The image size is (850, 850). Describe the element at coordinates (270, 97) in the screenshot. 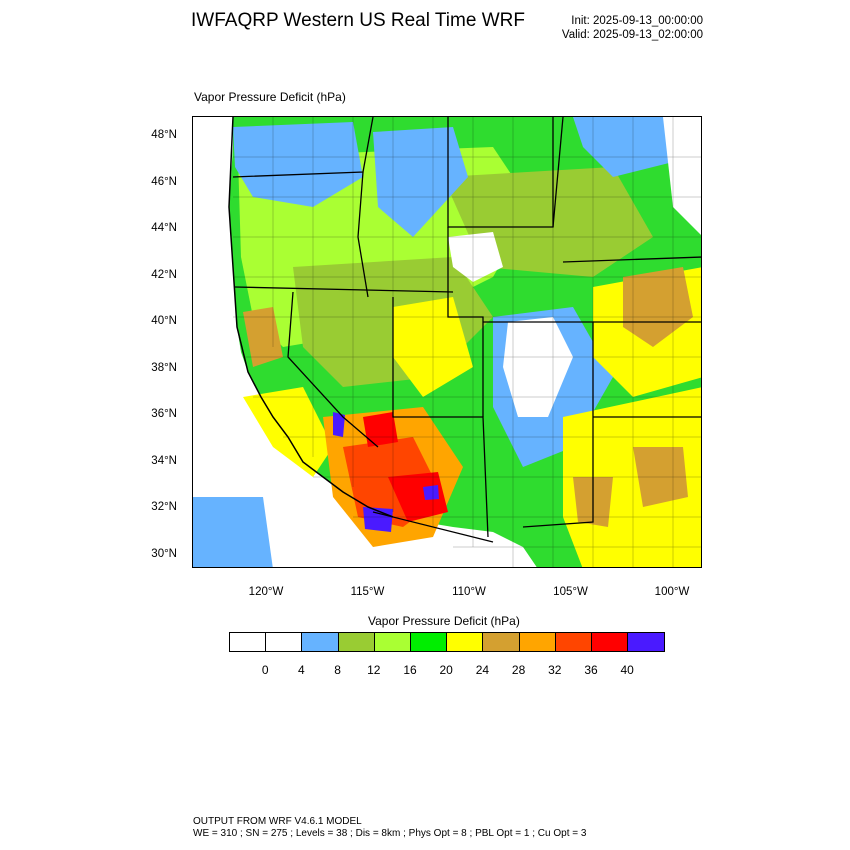

I see `panel-title: Vapor Pressure Deficit (hPa)` at that location.